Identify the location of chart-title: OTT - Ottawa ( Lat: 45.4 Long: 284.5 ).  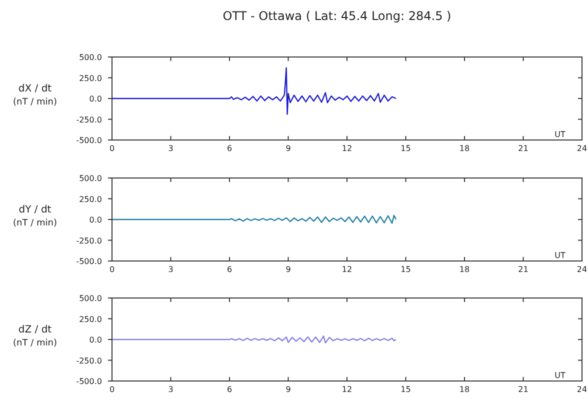
(337, 16).